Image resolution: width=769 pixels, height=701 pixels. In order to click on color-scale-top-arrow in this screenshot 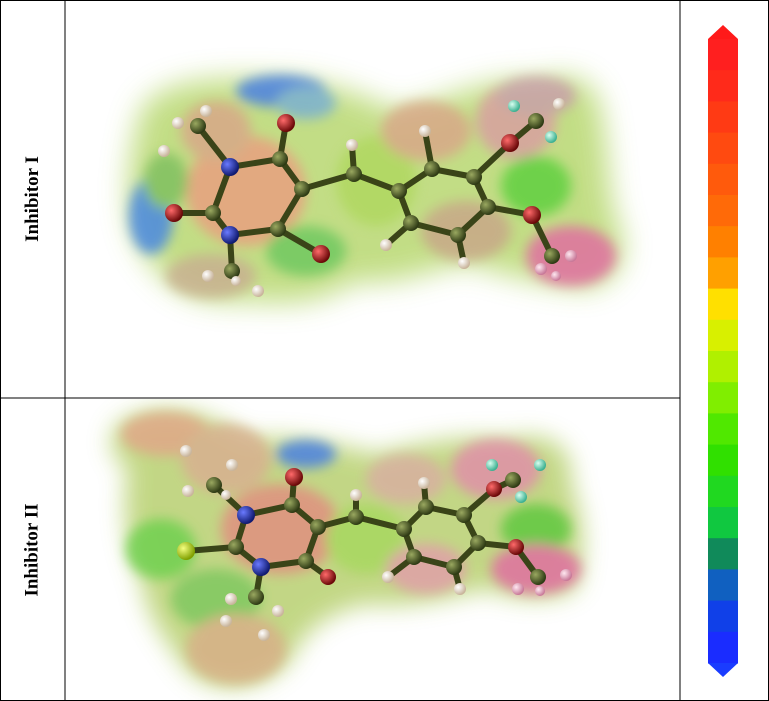, I will do `click(723, 32)`.